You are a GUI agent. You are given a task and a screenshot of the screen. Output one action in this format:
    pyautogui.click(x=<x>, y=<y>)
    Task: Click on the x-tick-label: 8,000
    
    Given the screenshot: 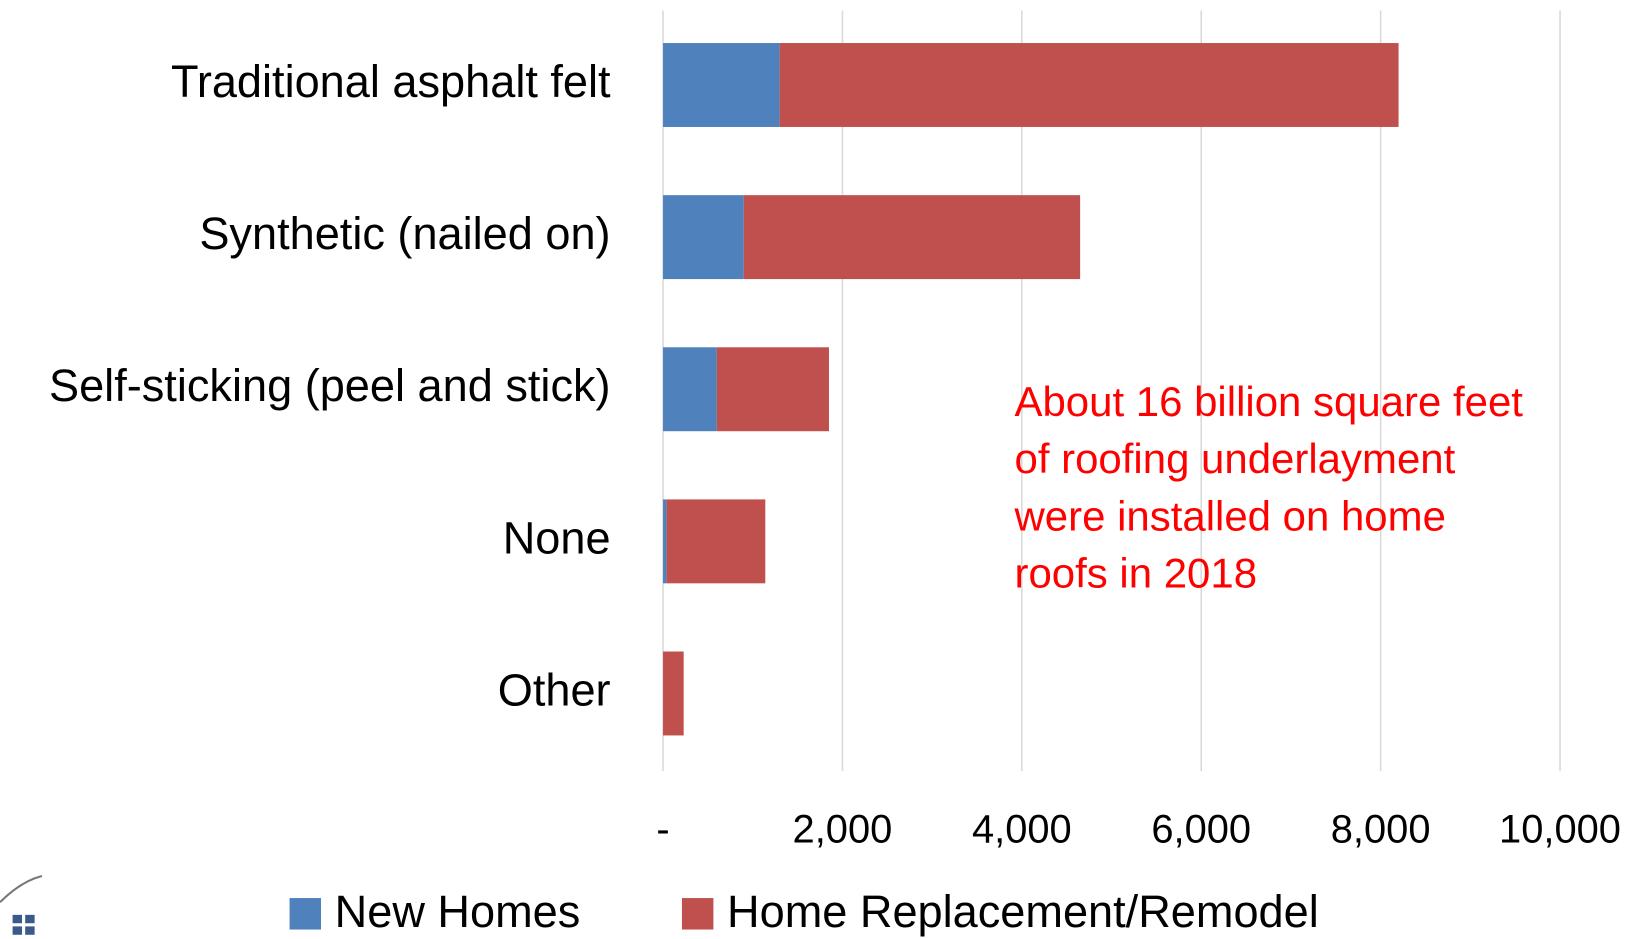 What is the action you would take?
    pyautogui.click(x=1381, y=829)
    